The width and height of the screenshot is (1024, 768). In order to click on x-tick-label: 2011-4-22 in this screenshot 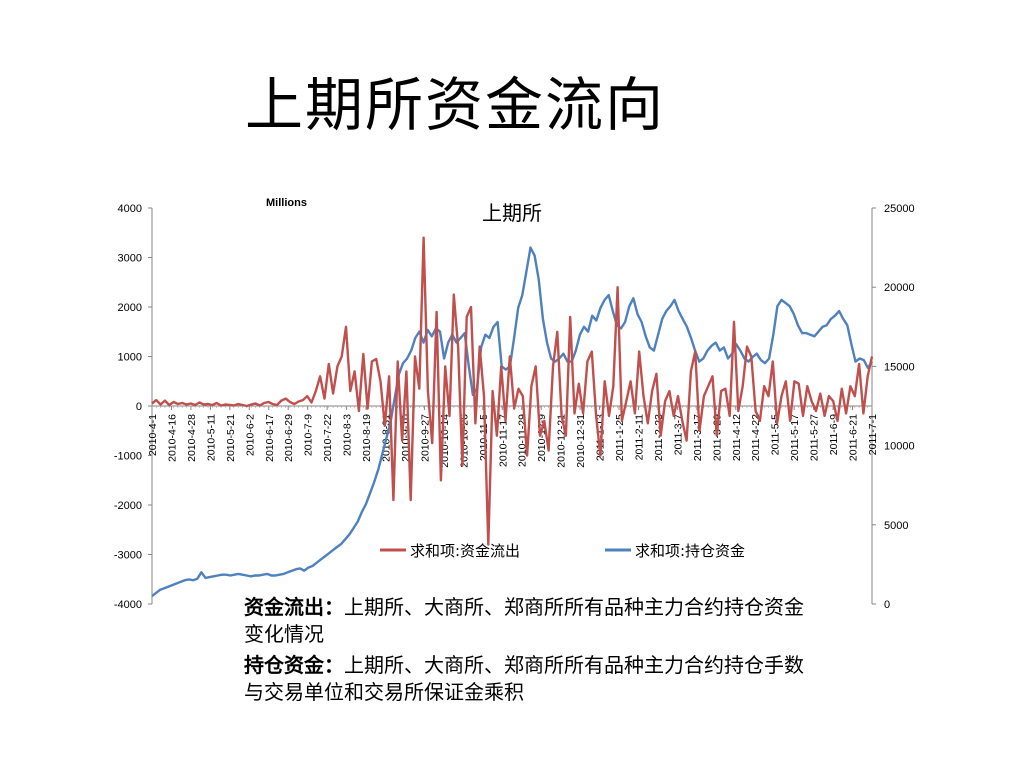, I will do `click(756, 437)`.